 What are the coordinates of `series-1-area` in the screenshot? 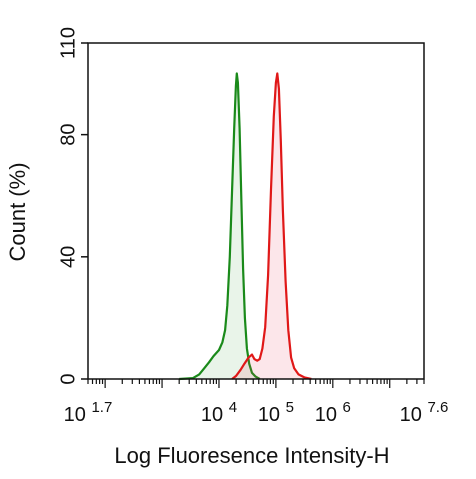 It's located at (219, 226).